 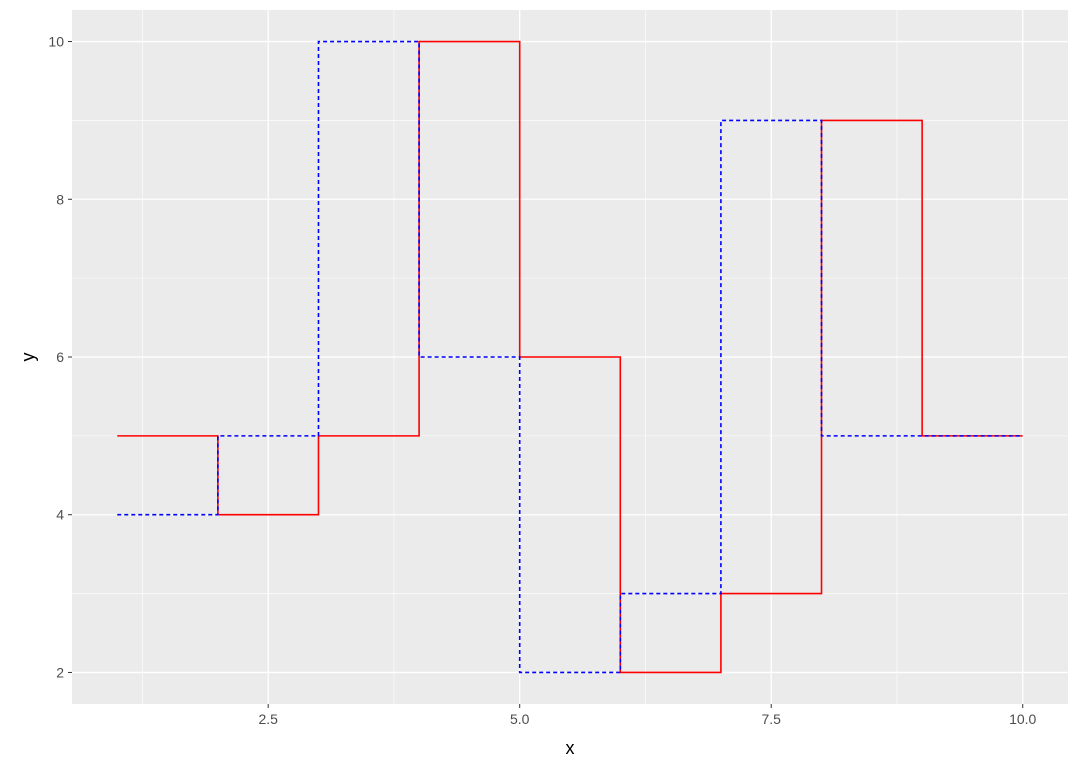 What do you see at coordinates (268, 719) in the screenshot?
I see `x-tick-label: 2.5` at bounding box center [268, 719].